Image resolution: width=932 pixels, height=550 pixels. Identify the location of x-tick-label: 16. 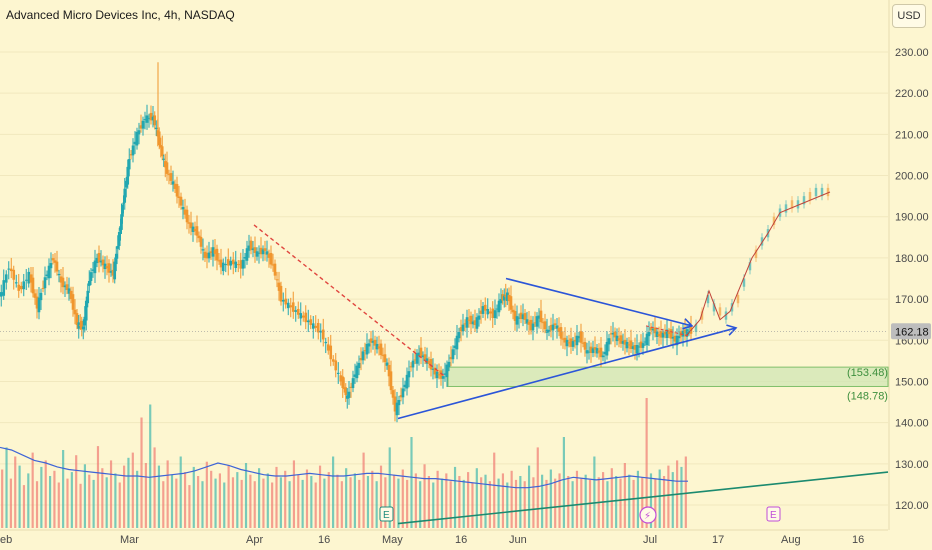
(324, 540).